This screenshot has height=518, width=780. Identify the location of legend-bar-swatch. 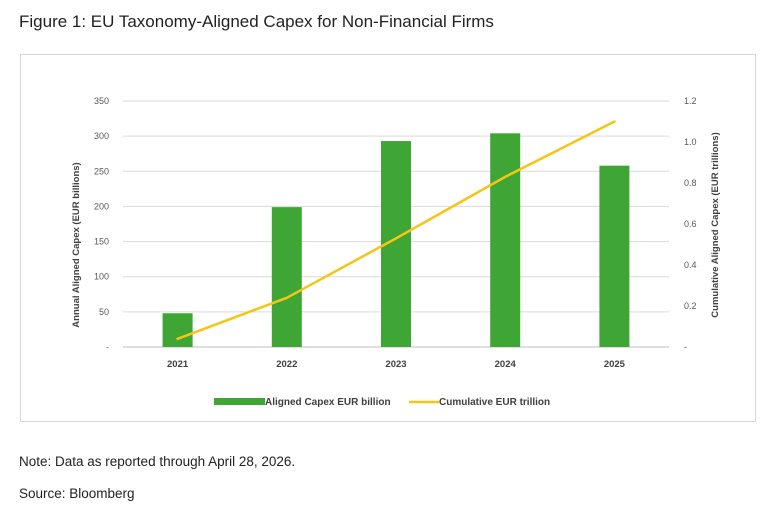
(239, 401).